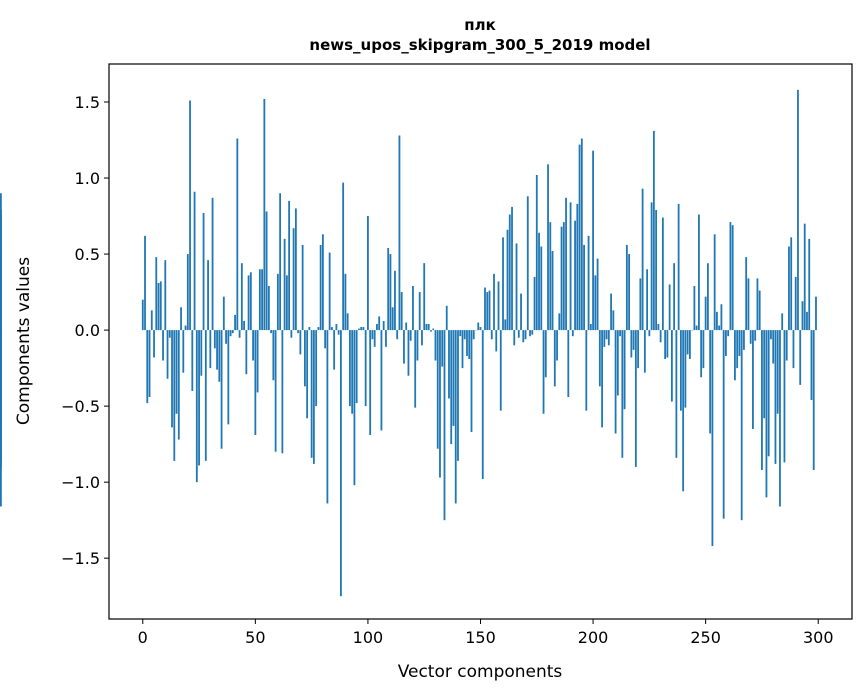  What do you see at coordinates (479, 45) in the screenshot?
I see `chart-title-line-2: news_upos_skipgram_300_5_2019 model` at bounding box center [479, 45].